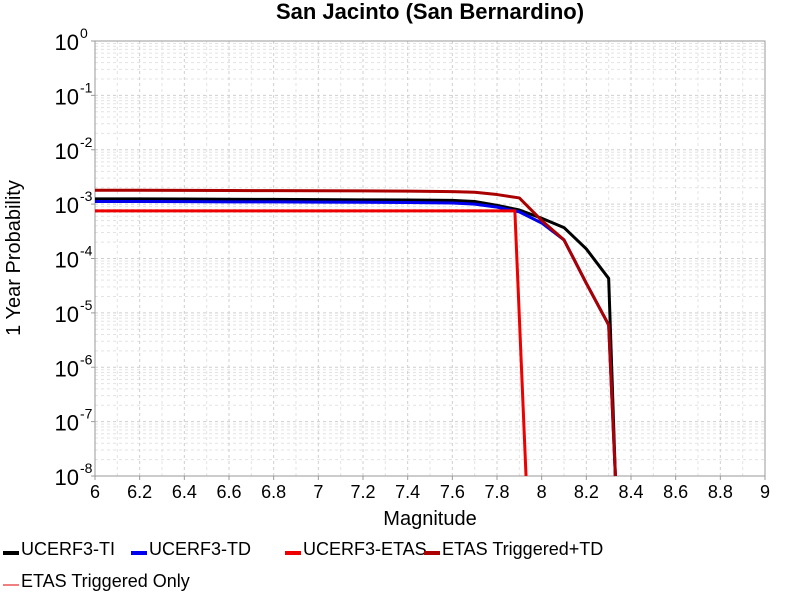 The image size is (800, 600). What do you see at coordinates (318, 492) in the screenshot?
I see `x-tick-label: 7` at bounding box center [318, 492].